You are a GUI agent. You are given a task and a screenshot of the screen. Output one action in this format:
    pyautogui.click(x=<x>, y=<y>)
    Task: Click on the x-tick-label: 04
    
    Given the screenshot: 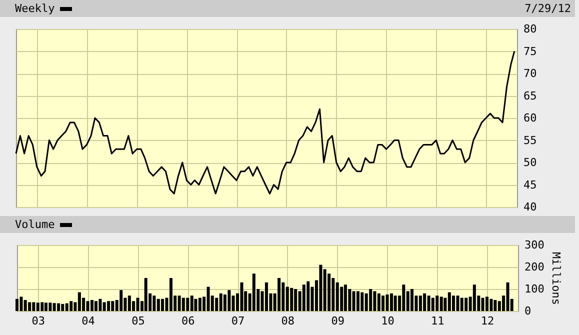 What is the action you would take?
    pyautogui.click(x=89, y=321)
    